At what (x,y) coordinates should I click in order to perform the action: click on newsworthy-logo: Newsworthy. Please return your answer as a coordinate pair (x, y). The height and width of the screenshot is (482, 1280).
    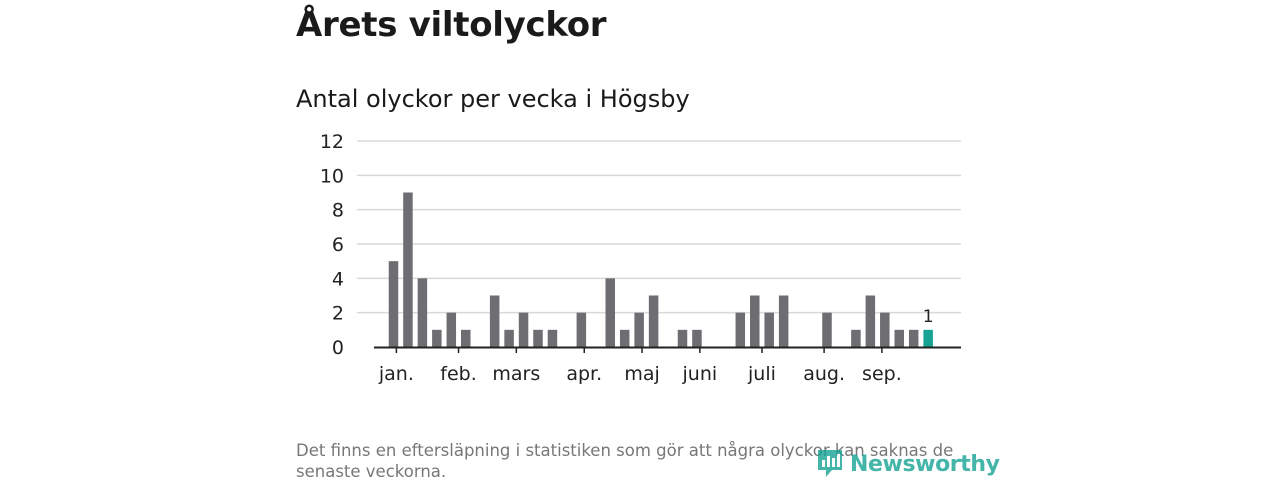
    Looking at the image, I should click on (908, 464).